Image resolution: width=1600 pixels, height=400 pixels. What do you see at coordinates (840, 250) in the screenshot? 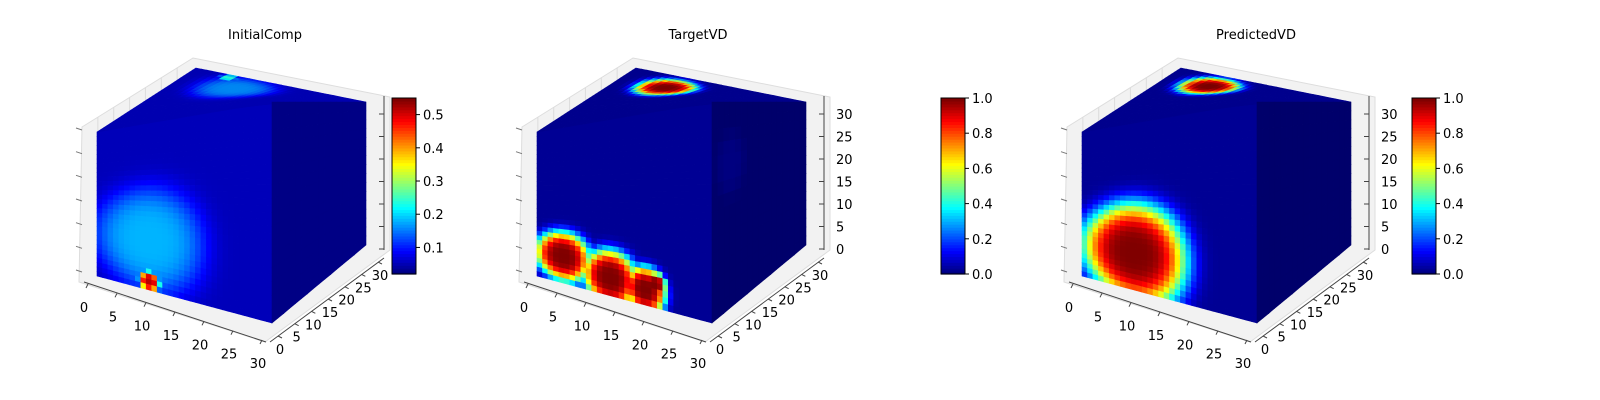
I see `z-tick-label: 0` at bounding box center [840, 250].